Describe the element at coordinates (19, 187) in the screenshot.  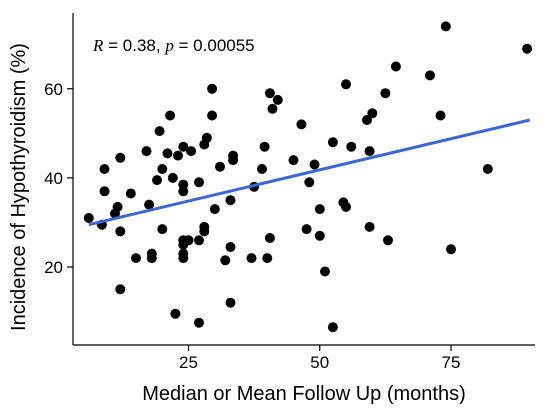
I see `y-axis-title: Incidence of Hypothyroidism (%)` at that location.